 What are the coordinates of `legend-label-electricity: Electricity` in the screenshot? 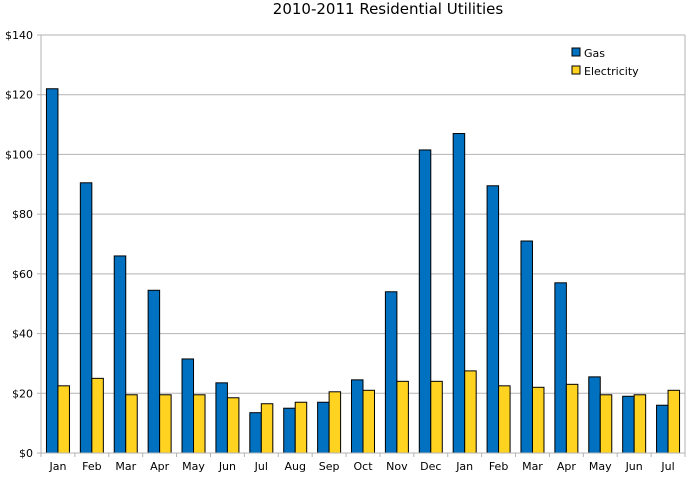 It's located at (611, 71).